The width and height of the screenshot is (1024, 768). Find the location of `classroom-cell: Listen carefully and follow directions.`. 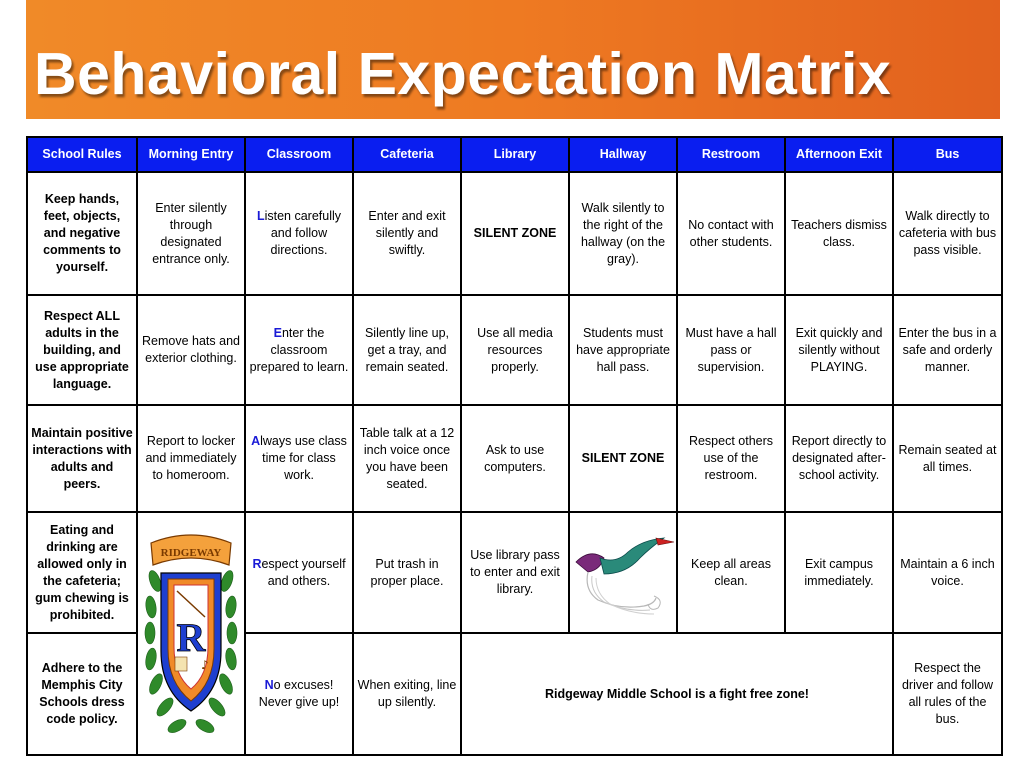

classroom-cell: Listen carefully and follow directions. is located at coordinates (299, 233).